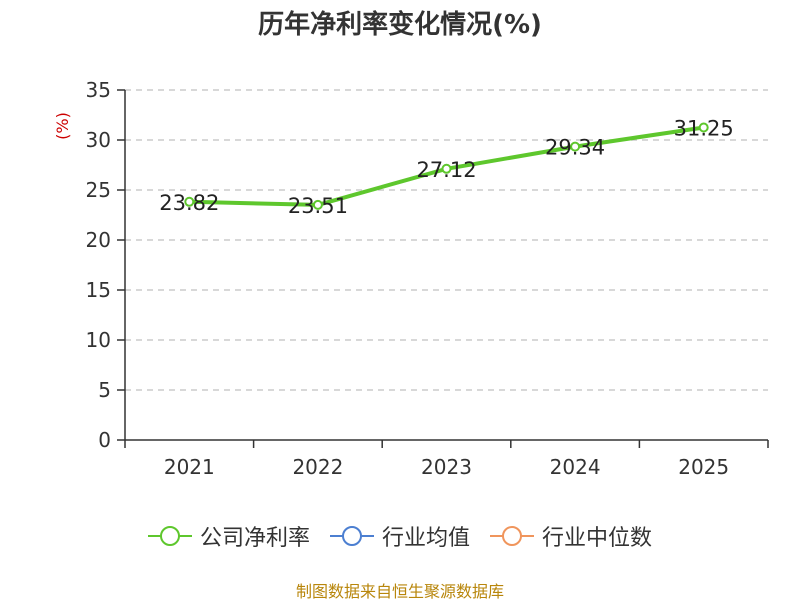 This screenshot has width=800, height=602. I want to click on y-tick-label: 35, so click(98, 90).